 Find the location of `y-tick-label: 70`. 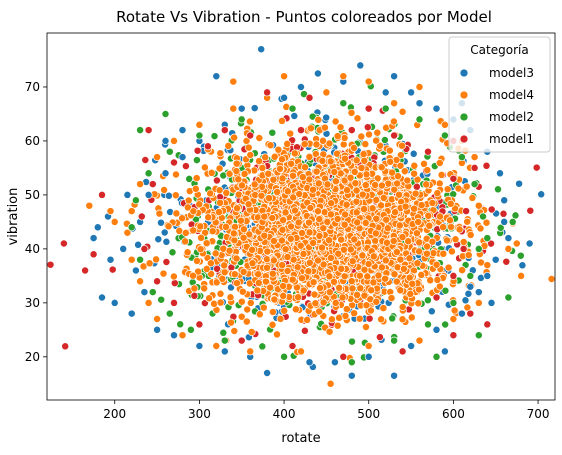

y-tick-label: 70 is located at coordinates (32, 87).